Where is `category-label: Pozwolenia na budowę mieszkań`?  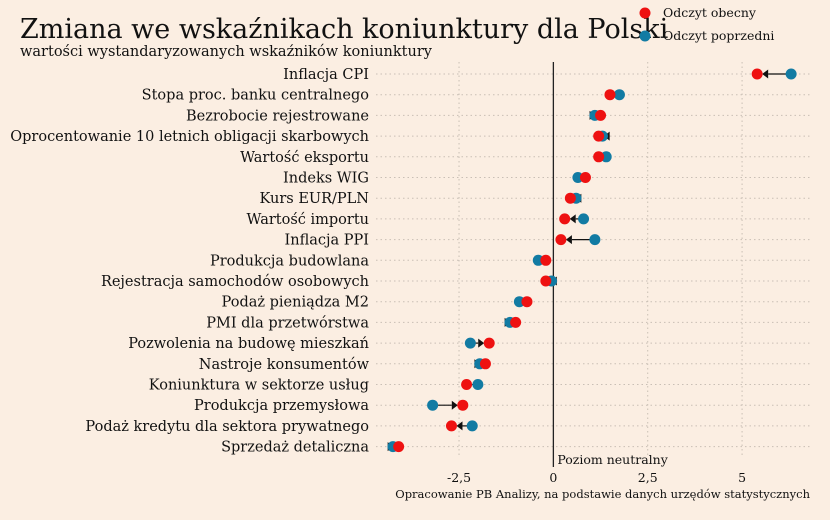 category-label: Pozwolenia na budowę mieszkań is located at coordinates (248, 344).